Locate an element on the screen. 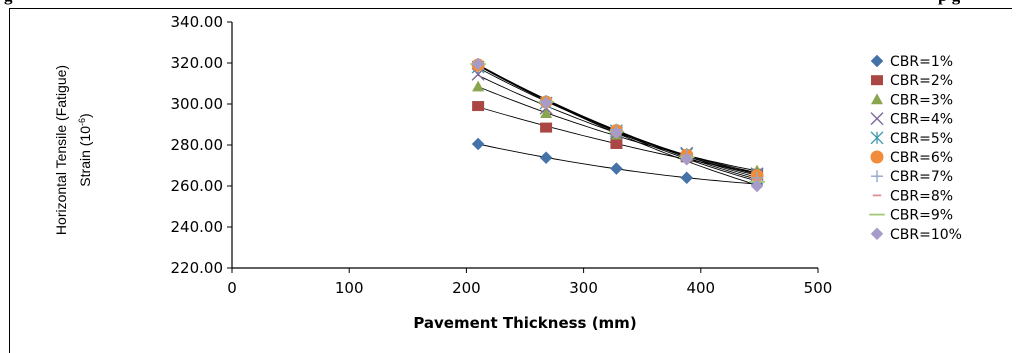 The image size is (1021, 353). legend-label: CBR=9% is located at coordinates (921, 216).